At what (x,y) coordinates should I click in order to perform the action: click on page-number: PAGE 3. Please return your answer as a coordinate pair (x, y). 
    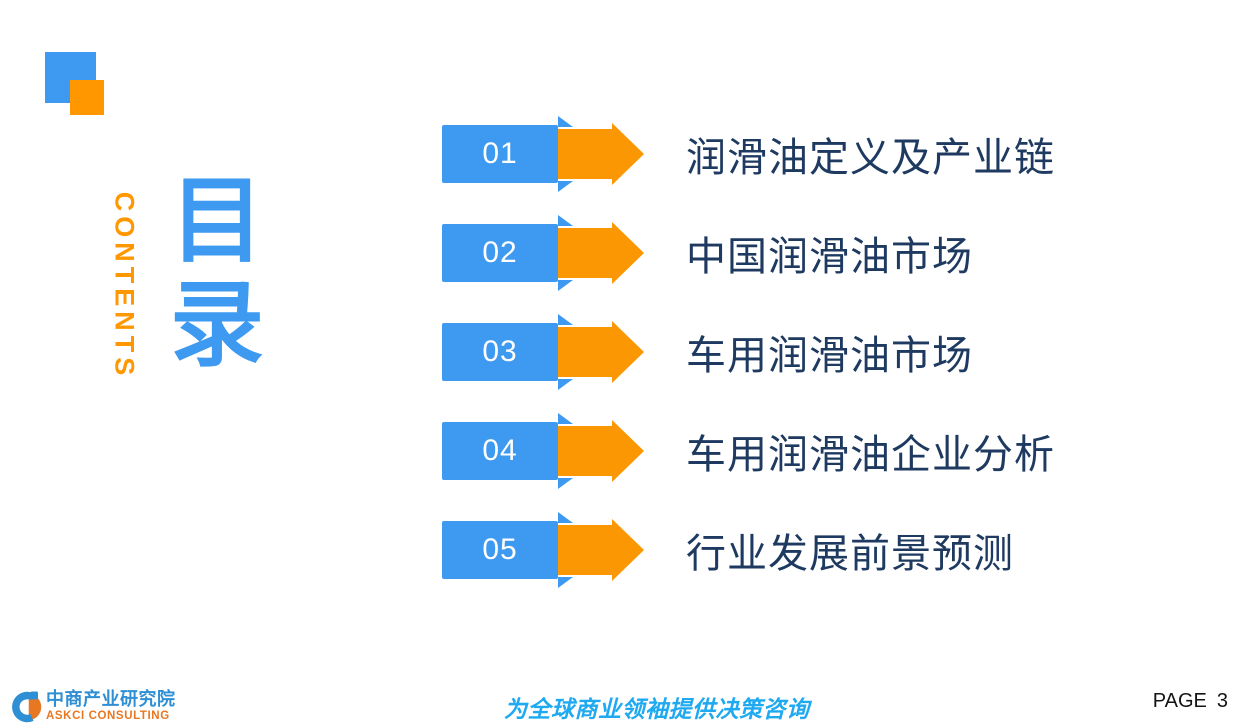
    Looking at the image, I should click on (1190, 701).